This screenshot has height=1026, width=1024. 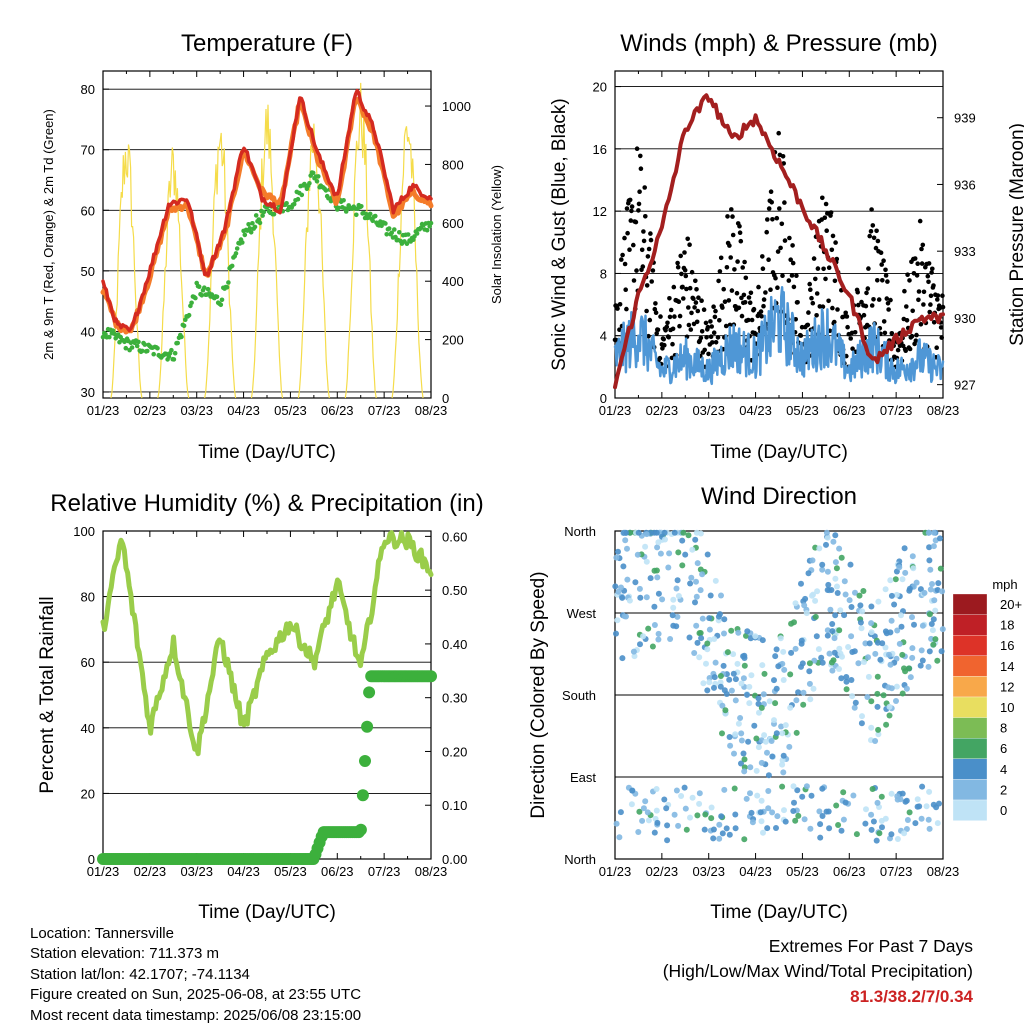 What do you see at coordinates (102, 933) in the screenshot?
I see `station-location: Location: Tannersville` at bounding box center [102, 933].